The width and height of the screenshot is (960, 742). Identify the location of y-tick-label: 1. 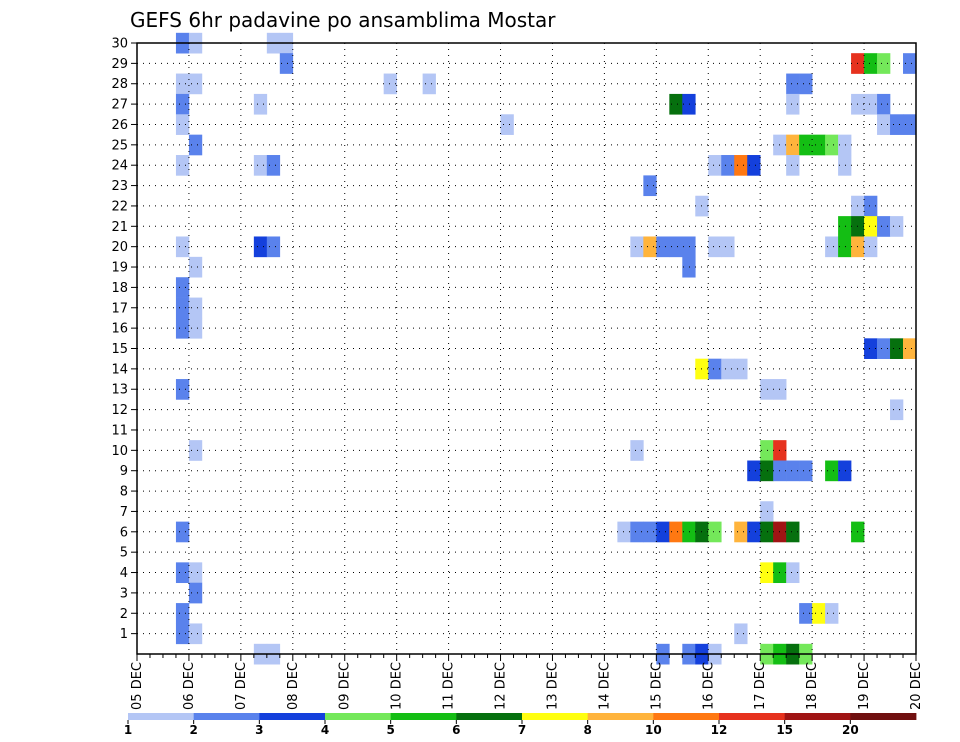
(124, 634).